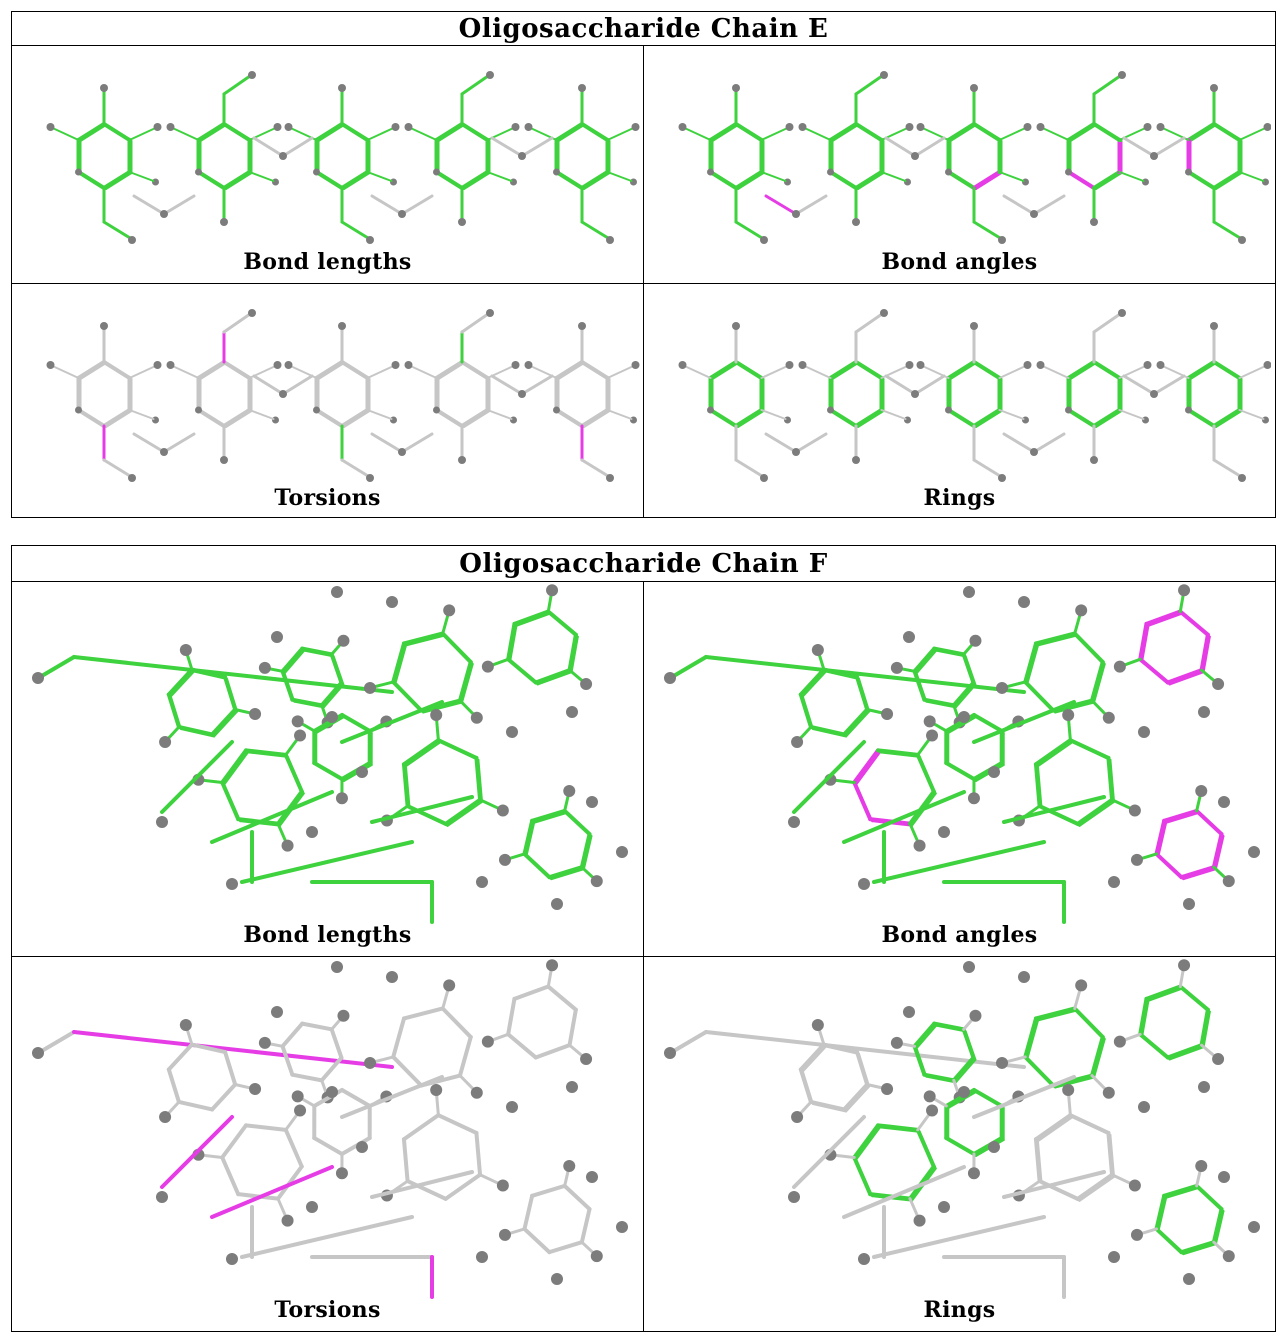 The width and height of the screenshot is (1276, 1332). What do you see at coordinates (643, 563) in the screenshot?
I see `chain-f-title: Oligosaccharide Chain F` at bounding box center [643, 563].